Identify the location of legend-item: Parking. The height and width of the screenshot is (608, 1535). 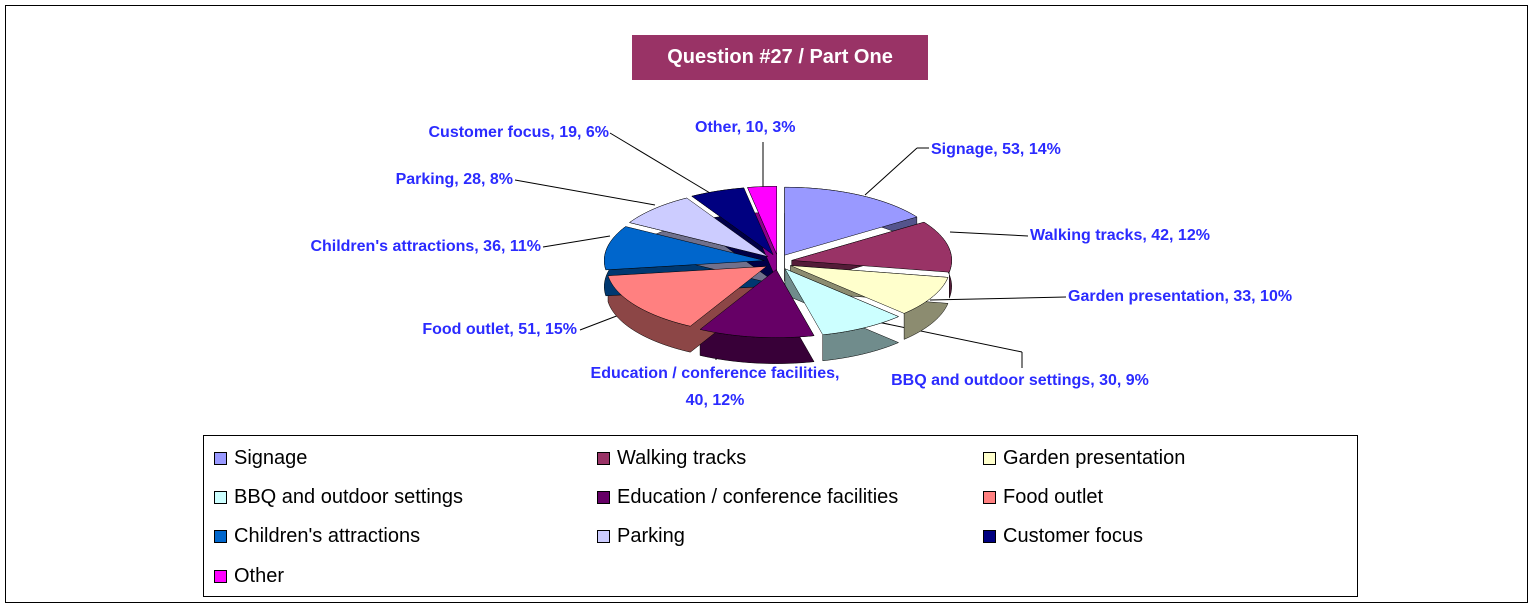
(641, 536).